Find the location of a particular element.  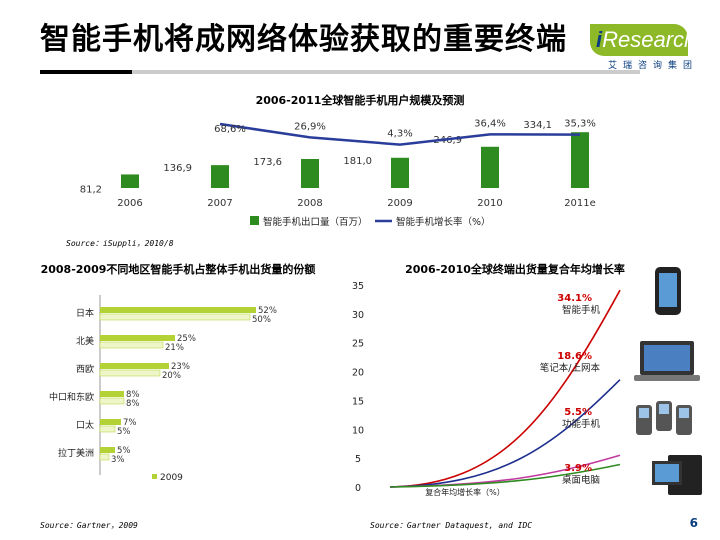

x-tick-2006: 2006 is located at coordinates (129, 203).